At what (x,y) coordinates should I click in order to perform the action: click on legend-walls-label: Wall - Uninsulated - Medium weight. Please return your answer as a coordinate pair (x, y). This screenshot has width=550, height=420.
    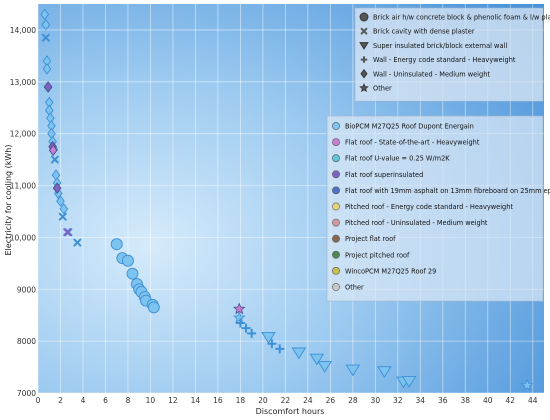
    Looking at the image, I should click on (431, 74).